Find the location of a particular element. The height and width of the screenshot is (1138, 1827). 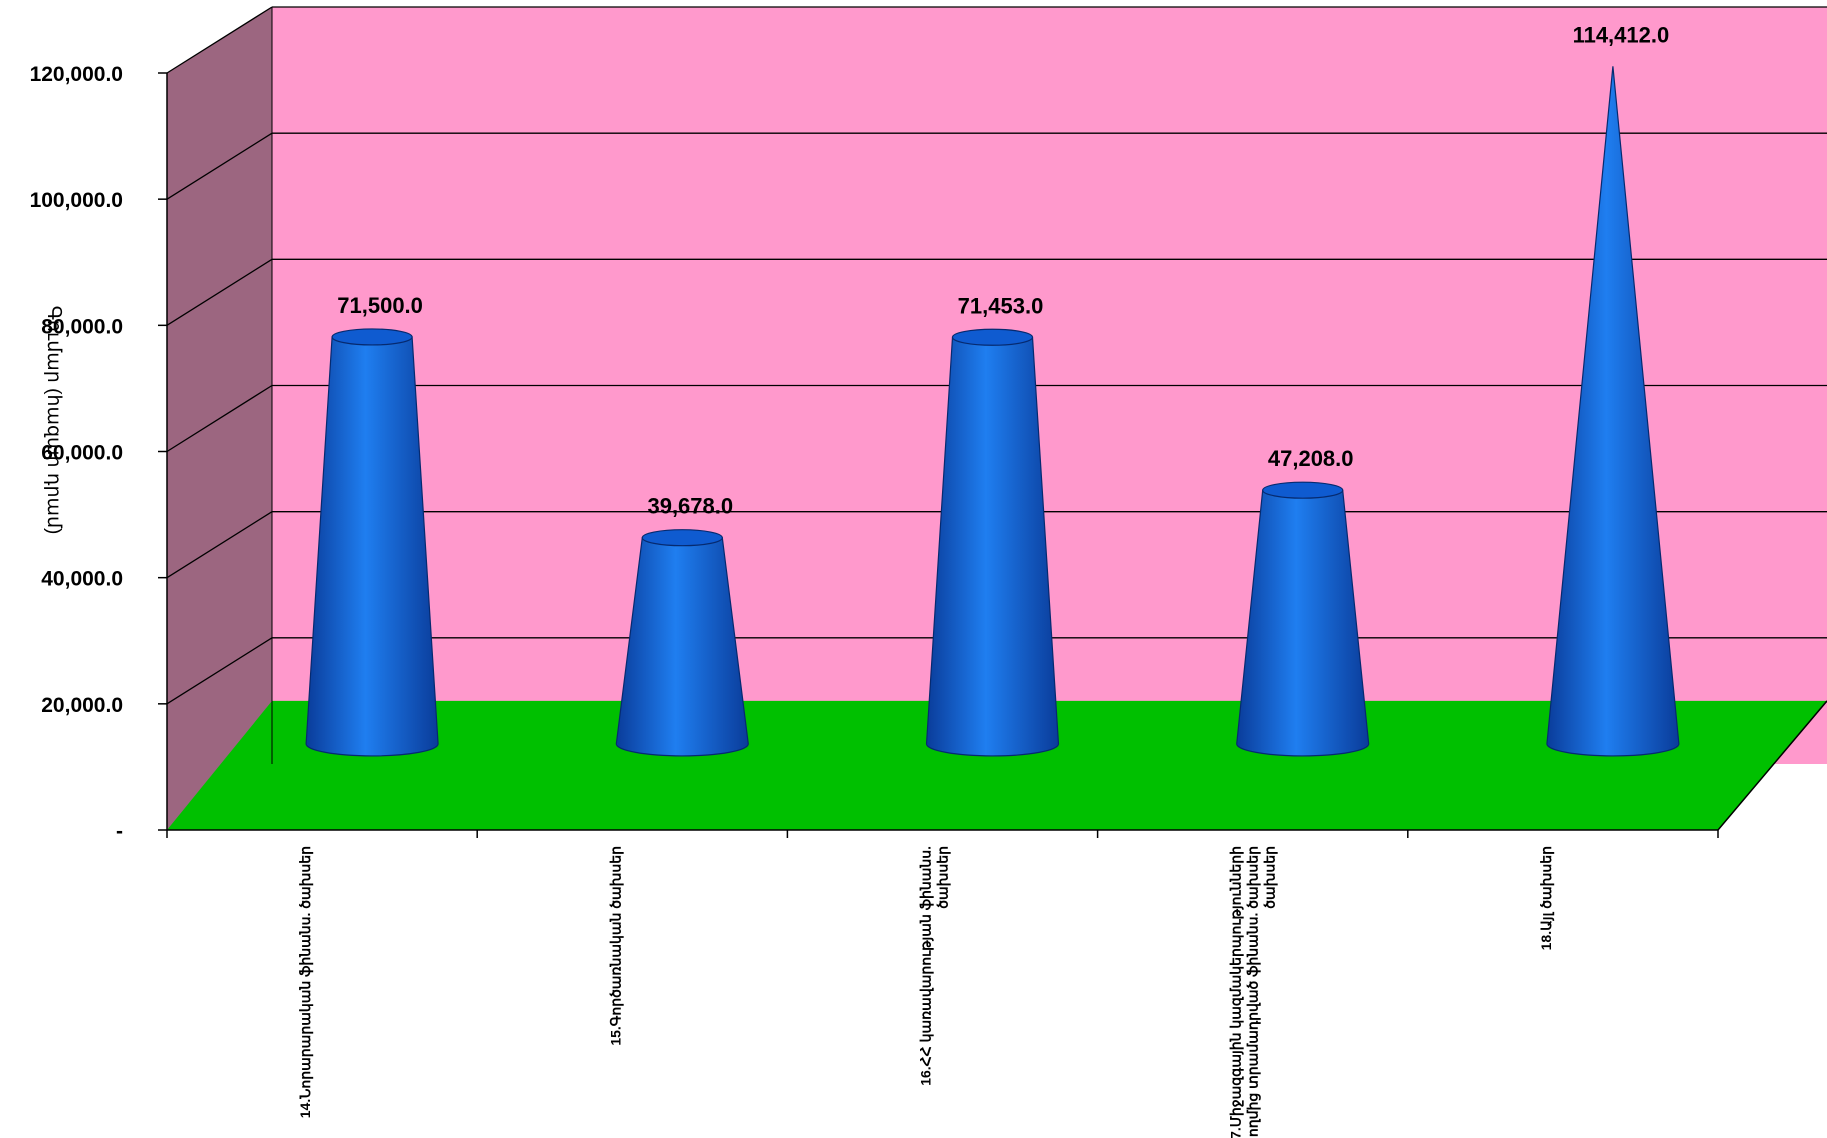

category-label: 17.Միջազգային կազմակերպությունների is located at coordinates (1236, 992).